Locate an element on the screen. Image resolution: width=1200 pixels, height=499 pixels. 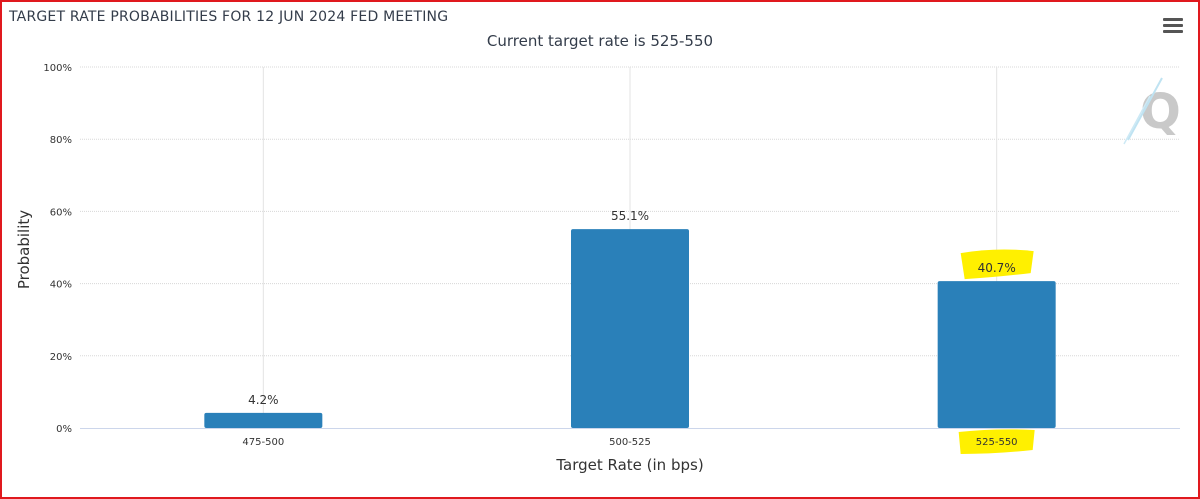
y-tick-label: 0% is located at coordinates (64, 429).